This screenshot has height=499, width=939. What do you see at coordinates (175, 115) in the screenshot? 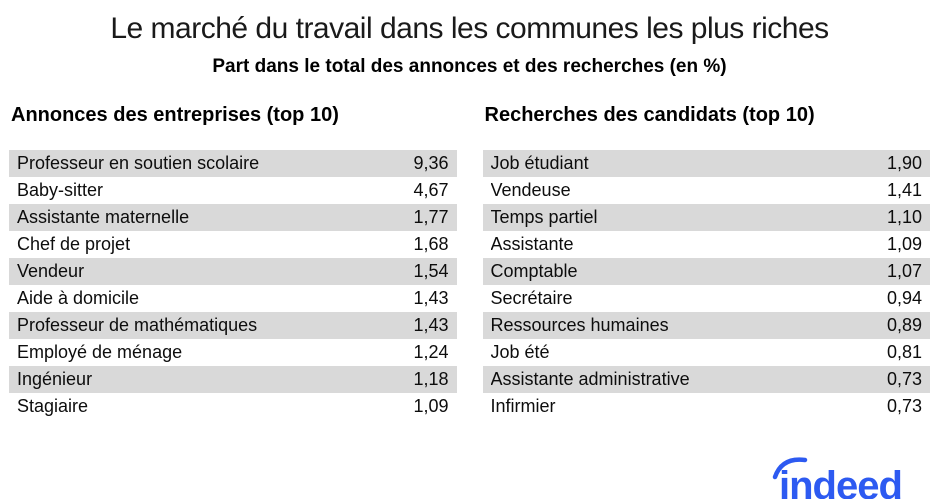
I see `column-header-annonces: Annonces des entreprises (top 10)` at bounding box center [175, 115].